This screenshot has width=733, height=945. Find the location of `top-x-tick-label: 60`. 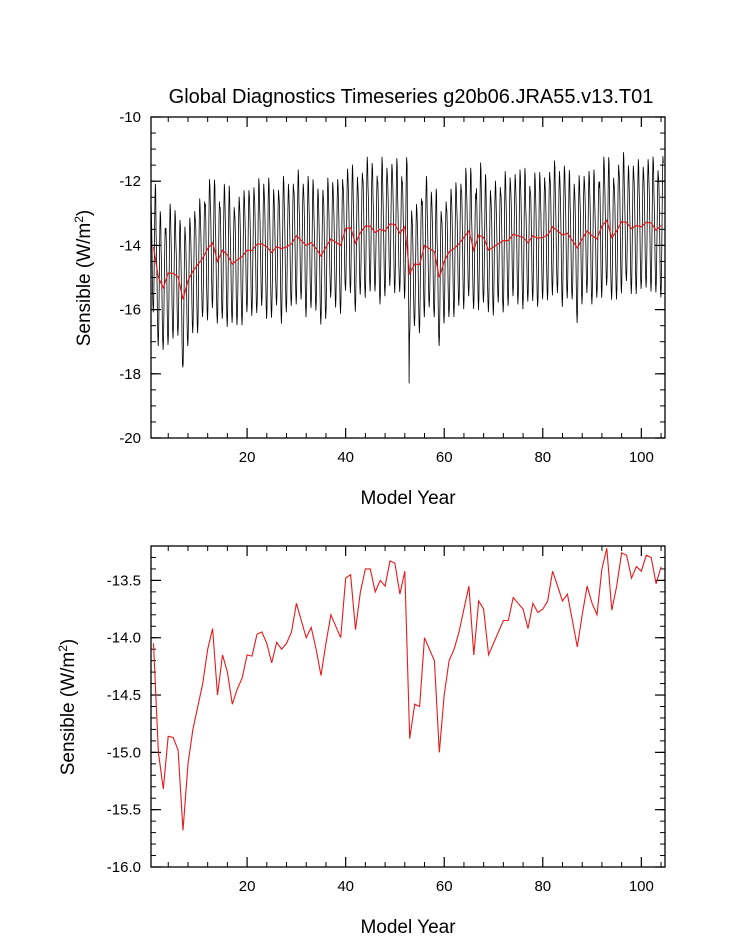

top-x-tick-label: 60 is located at coordinates (444, 457).